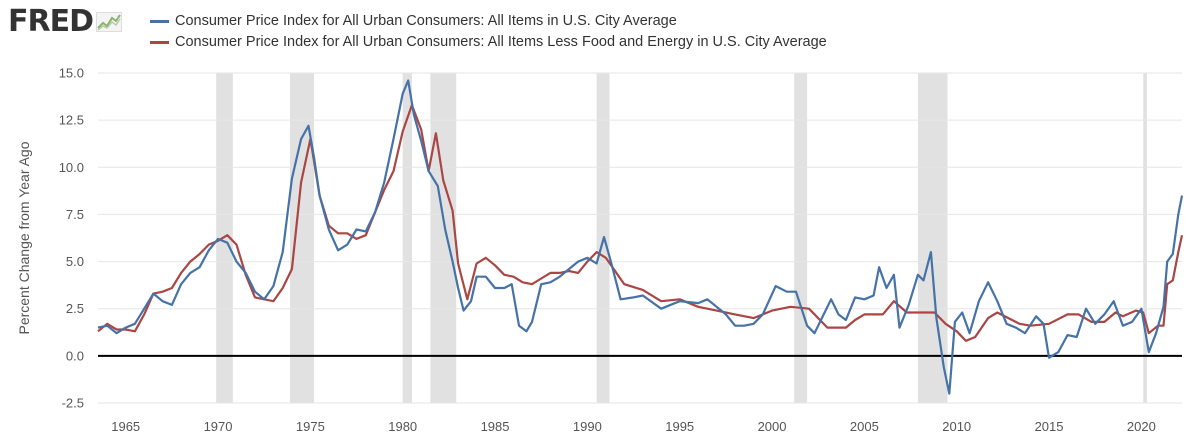  What do you see at coordinates (75, 308) in the screenshot?
I see `y-tick-label: 2.5` at bounding box center [75, 308].